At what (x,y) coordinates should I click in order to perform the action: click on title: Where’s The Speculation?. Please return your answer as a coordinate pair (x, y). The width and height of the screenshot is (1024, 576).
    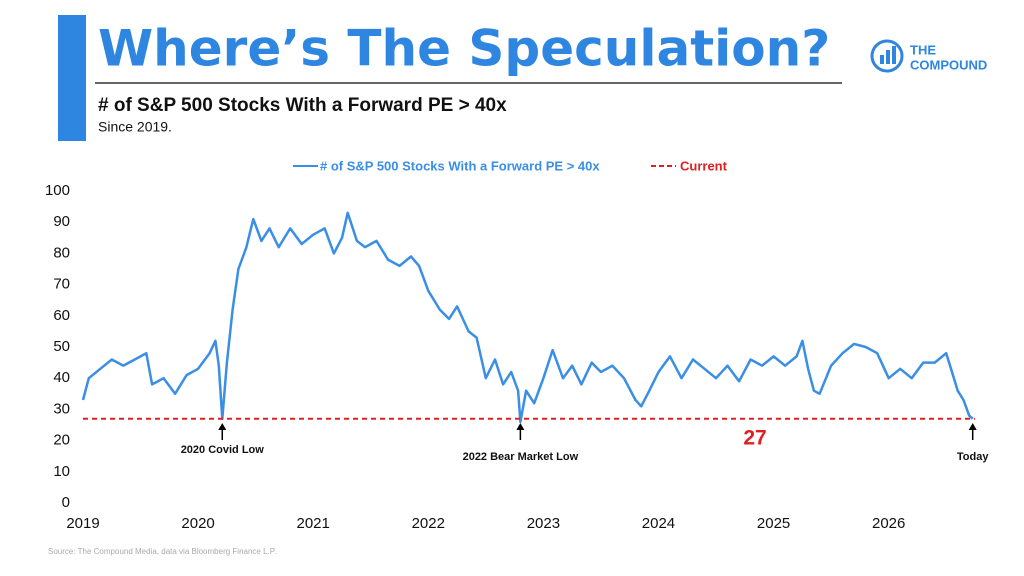
    Looking at the image, I should click on (464, 49).